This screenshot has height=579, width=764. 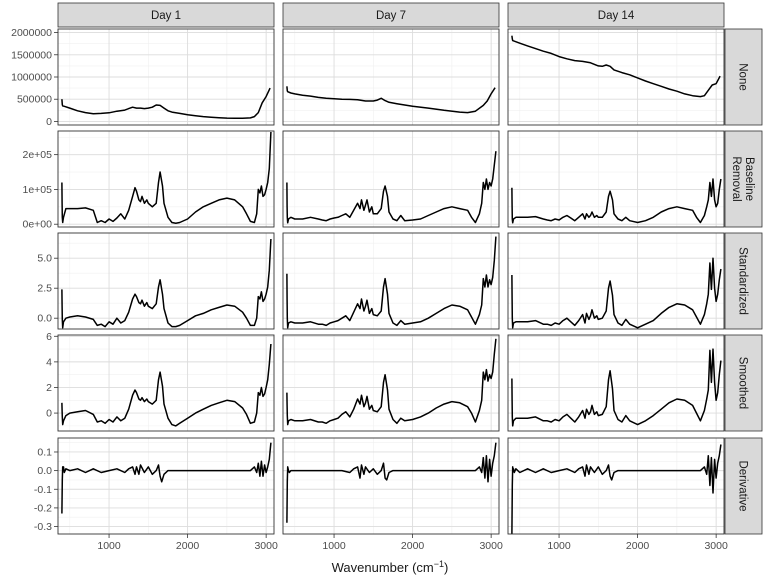 I want to click on x-axis-title: Wavenumber (cm−1), so click(x=390, y=567).